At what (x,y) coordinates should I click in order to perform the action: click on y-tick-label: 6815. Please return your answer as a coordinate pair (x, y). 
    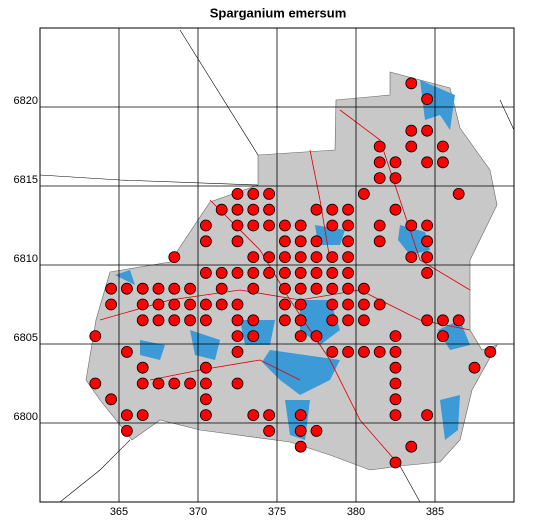
    Looking at the image, I should click on (26, 180).